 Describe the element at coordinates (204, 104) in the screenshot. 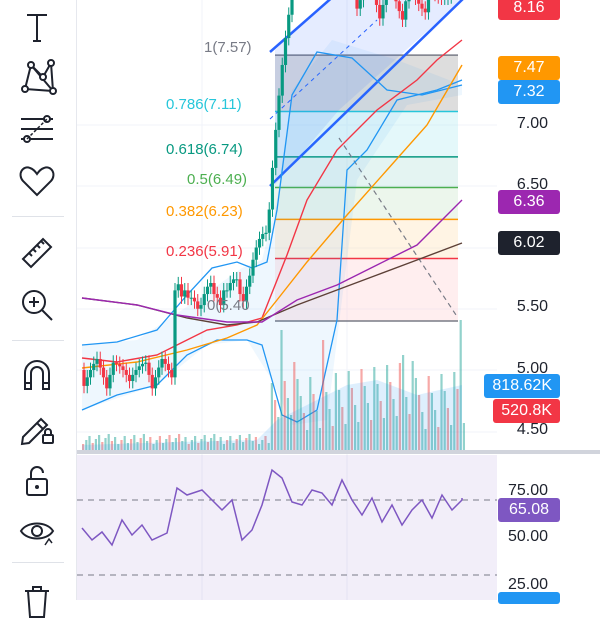

I see `fib-level-label: 0.786(7.11)` at that location.